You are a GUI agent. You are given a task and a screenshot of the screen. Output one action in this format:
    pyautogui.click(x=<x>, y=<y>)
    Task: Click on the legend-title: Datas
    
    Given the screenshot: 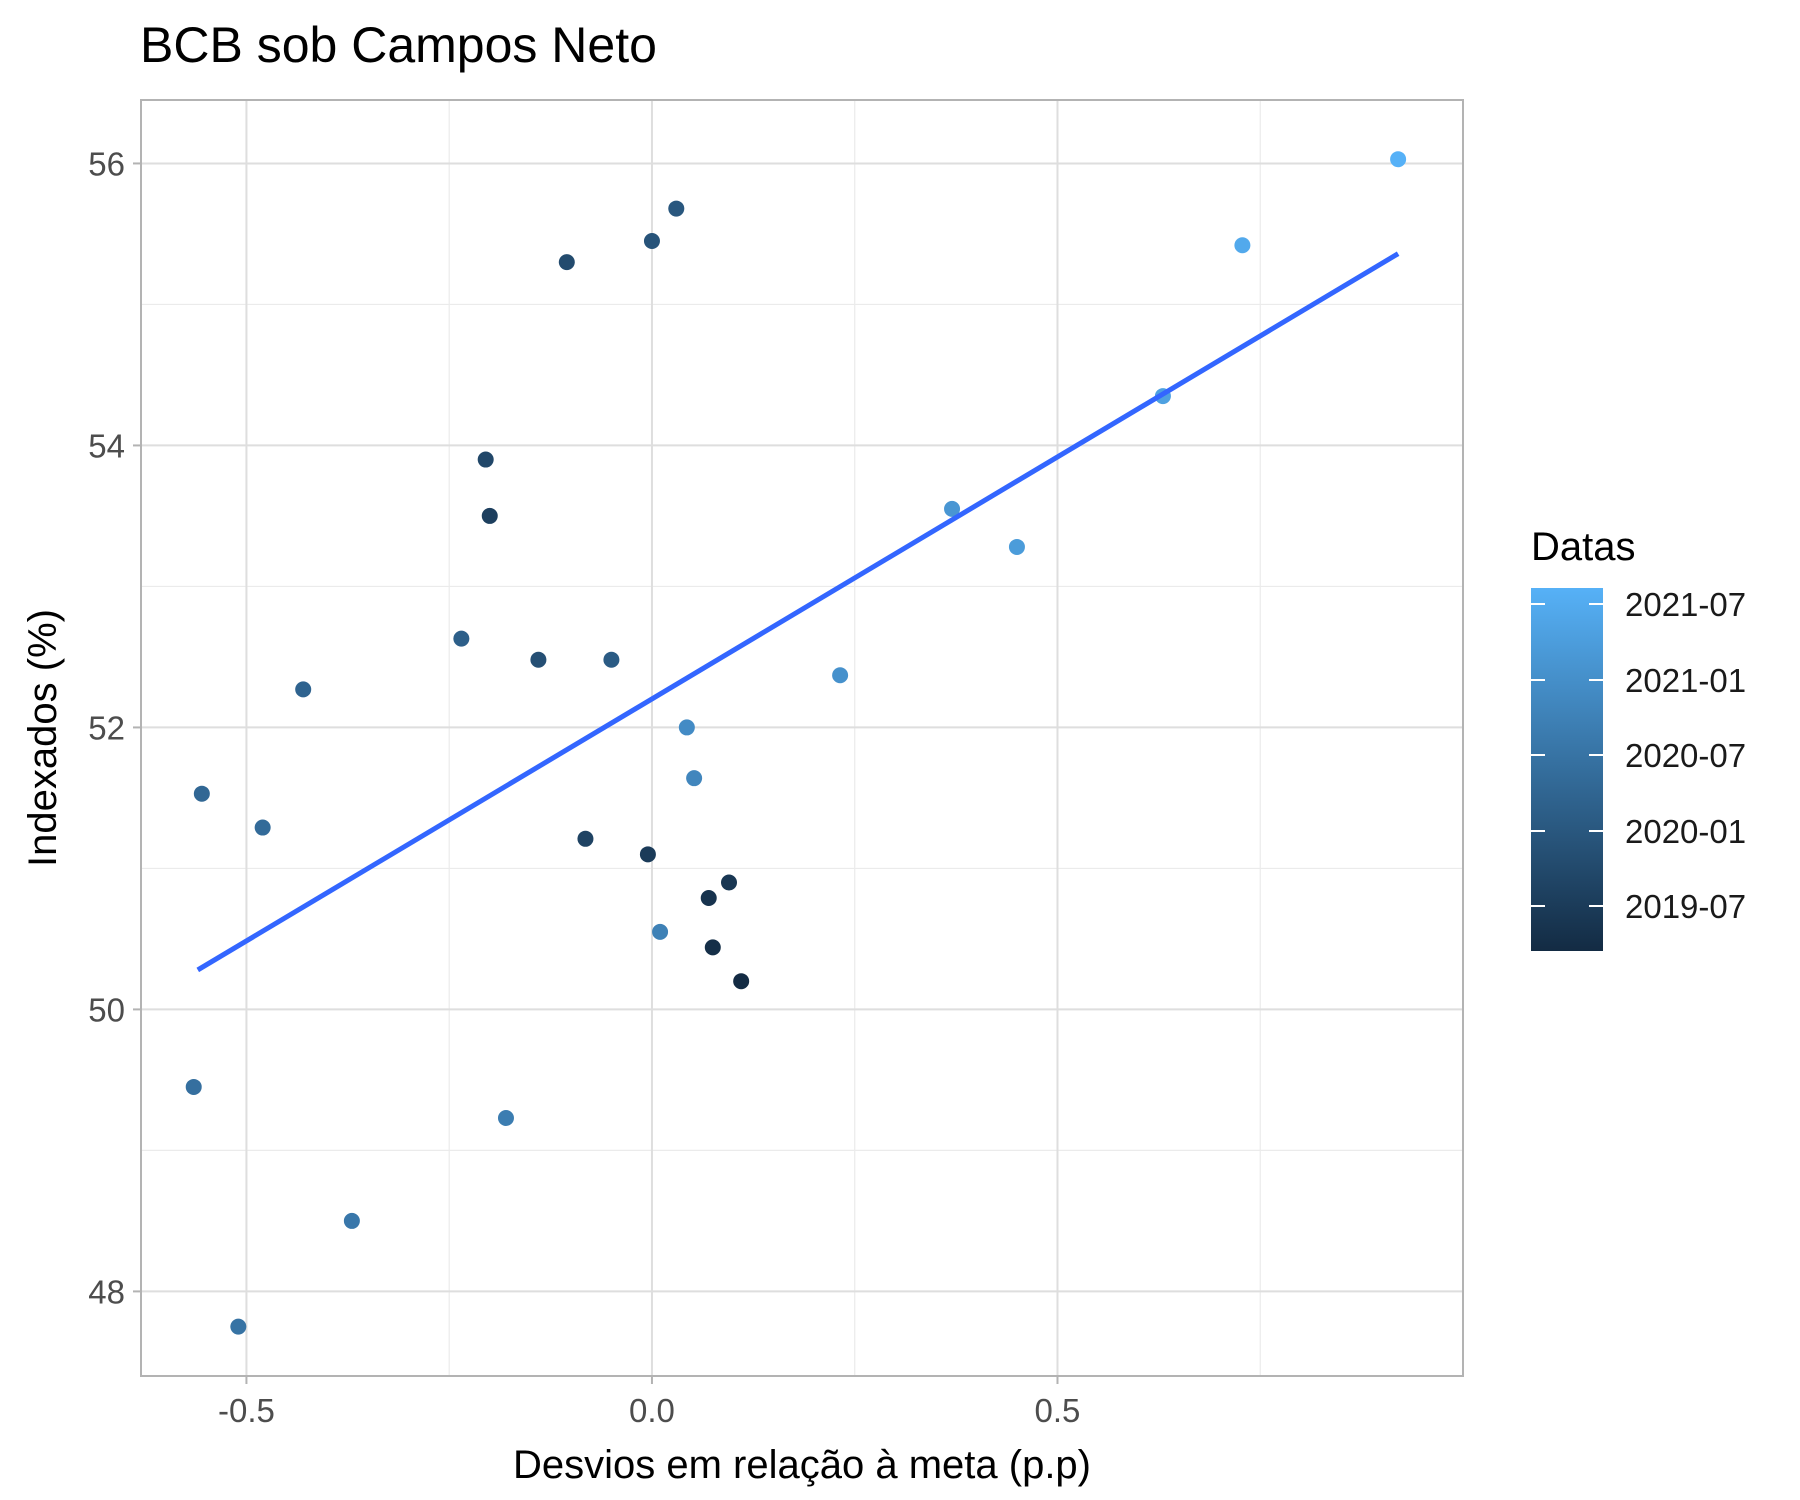 What is the action you would take?
    pyautogui.click(x=1583, y=547)
    